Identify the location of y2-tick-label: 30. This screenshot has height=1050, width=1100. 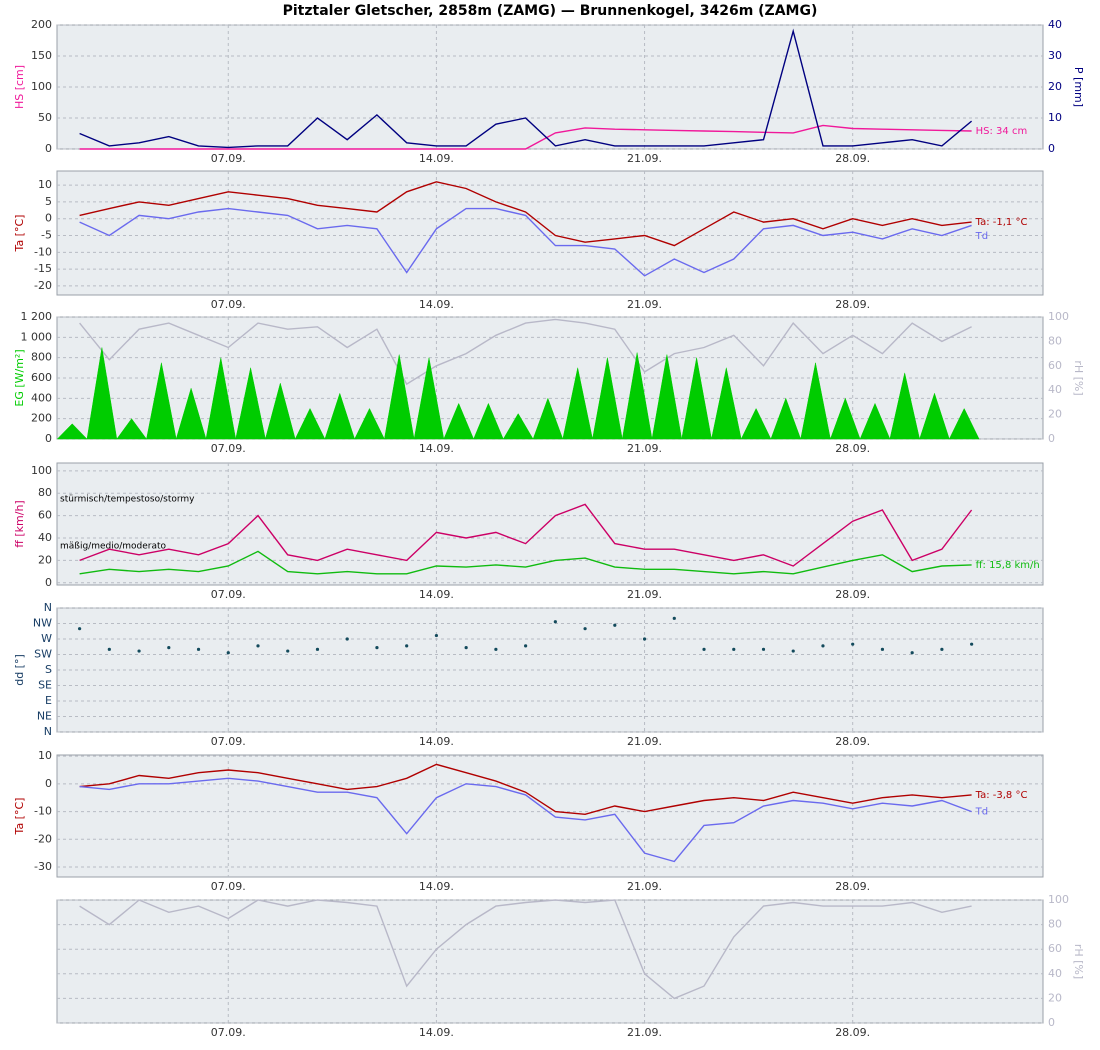
(1055, 55).